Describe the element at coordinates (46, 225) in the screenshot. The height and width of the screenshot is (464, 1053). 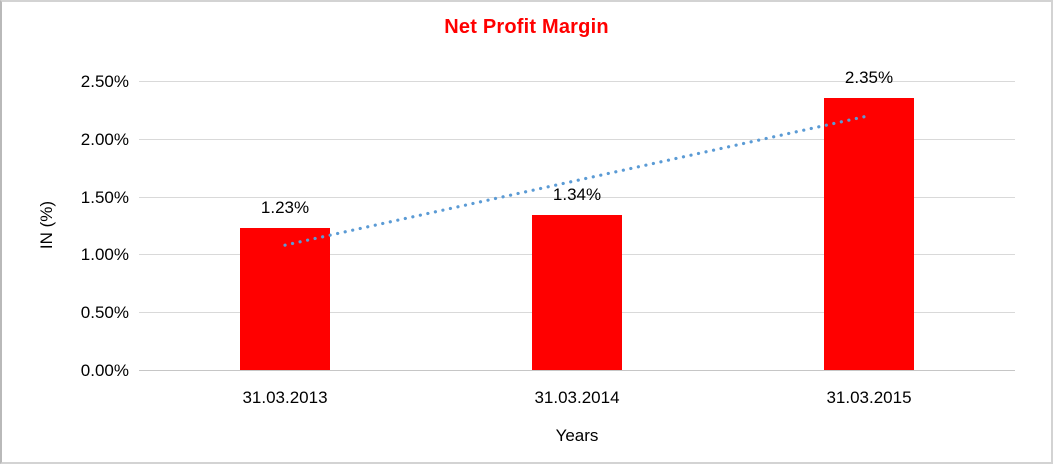
I see `y-axis-title: IN (%)` at that location.